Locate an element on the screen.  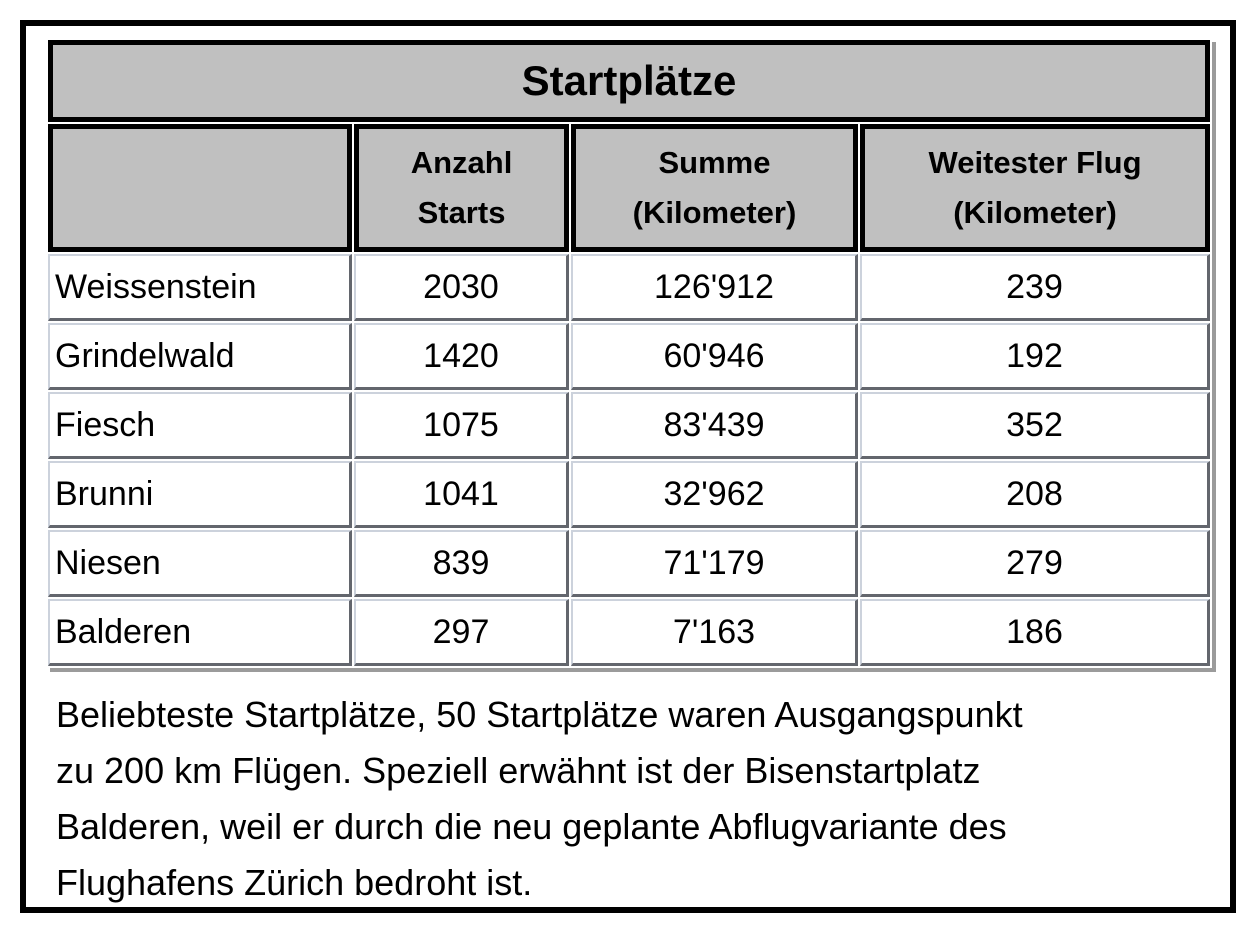
row-name: Balderen is located at coordinates (200, 632).